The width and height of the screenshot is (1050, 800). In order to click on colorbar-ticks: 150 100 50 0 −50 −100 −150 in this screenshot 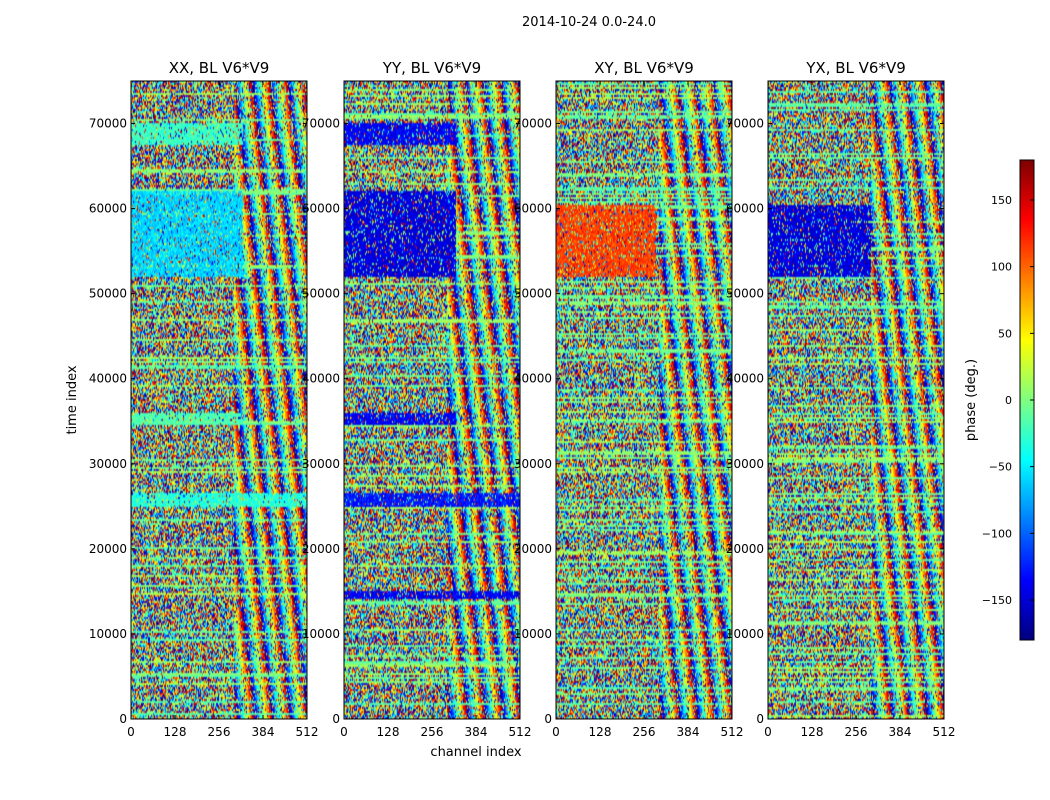, I will do `click(1008, 400)`.